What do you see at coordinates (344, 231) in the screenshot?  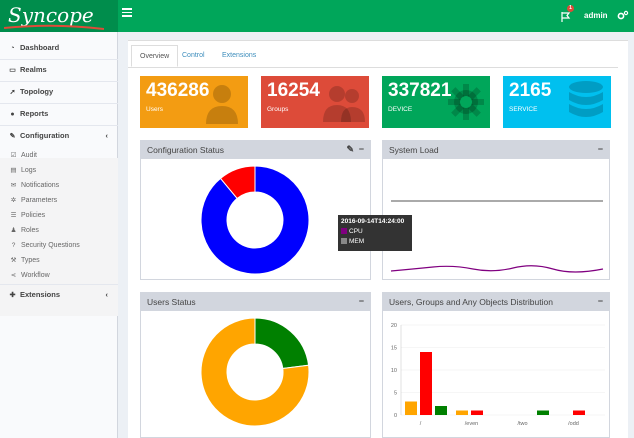 I see `cpu-swatch` at bounding box center [344, 231].